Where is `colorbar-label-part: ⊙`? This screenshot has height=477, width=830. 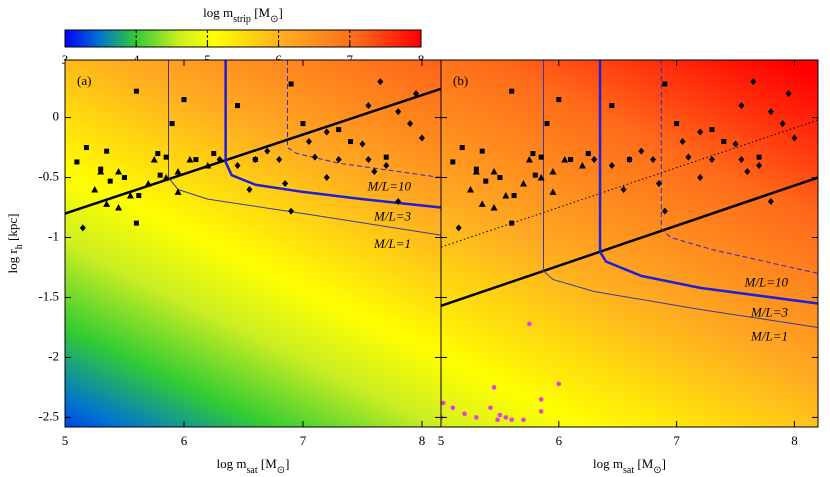
colorbar-label-part: ⊙ is located at coordinates (274, 19).